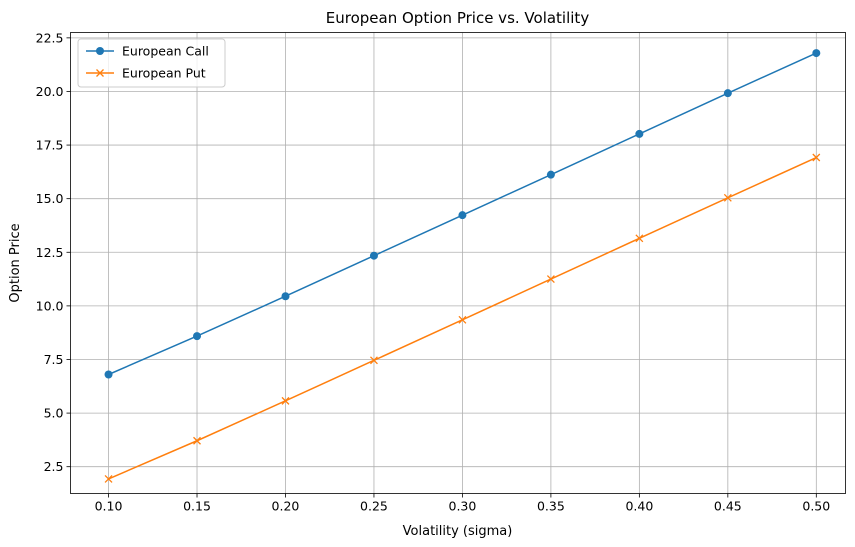 The width and height of the screenshot is (855, 547). What do you see at coordinates (551, 506) in the screenshot?
I see `x-tick-label: 0.35` at bounding box center [551, 506].